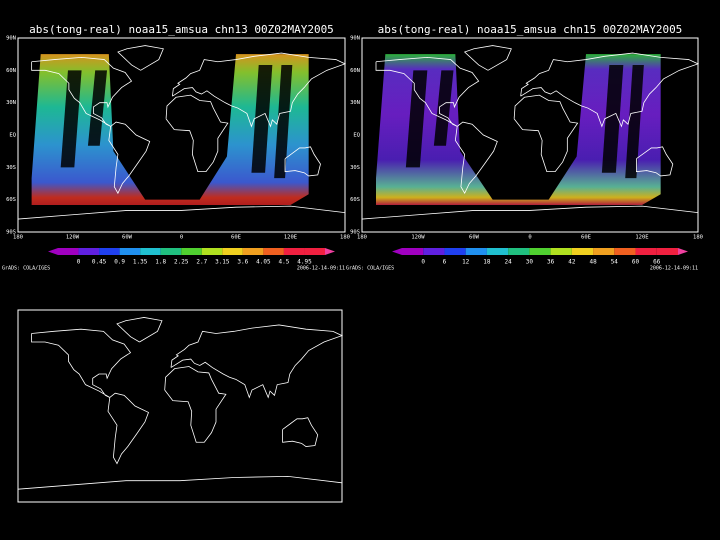 This screenshot has width=720, height=540. What do you see at coordinates (509, 262) in the screenshot?
I see `colorbar-label: 24` at bounding box center [509, 262].